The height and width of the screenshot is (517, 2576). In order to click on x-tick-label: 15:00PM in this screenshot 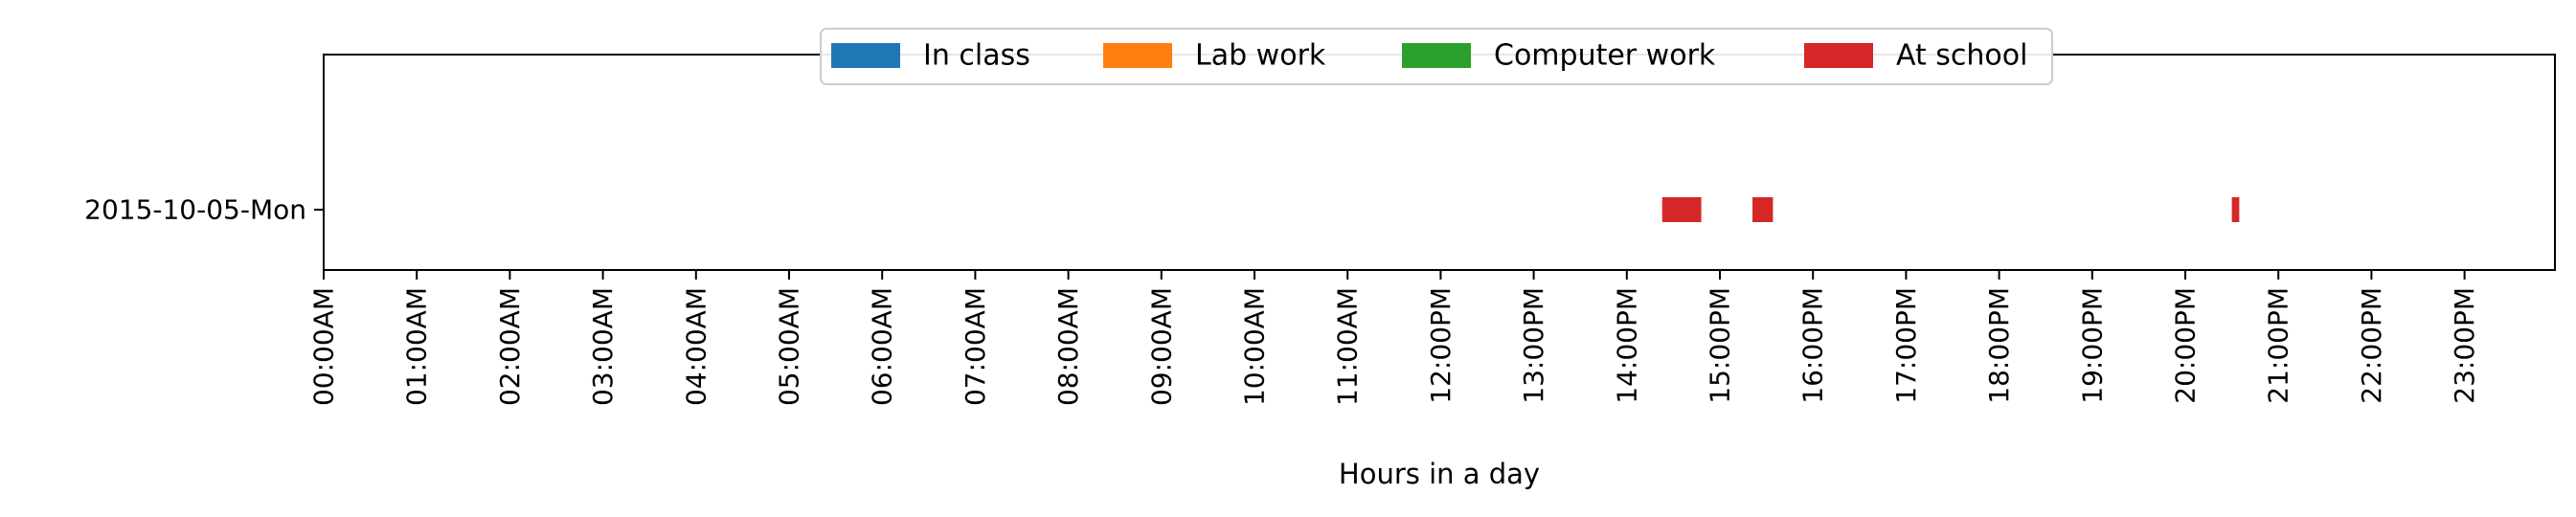, I will do `click(1720, 345)`.